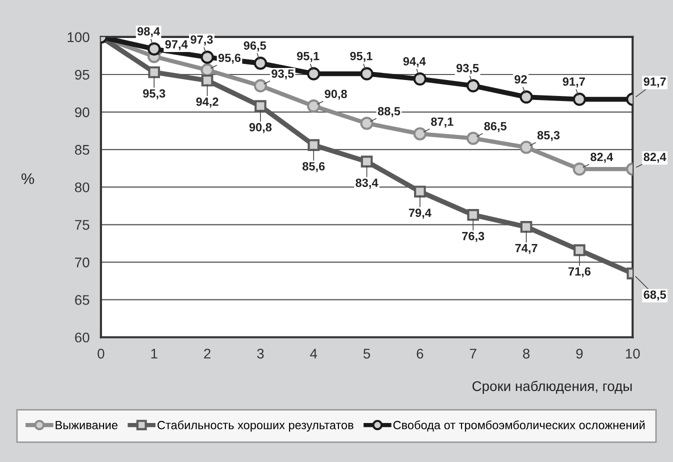  Describe the element at coordinates (148, 32) in the screenshot. I see `data-label: 98,4` at that location.